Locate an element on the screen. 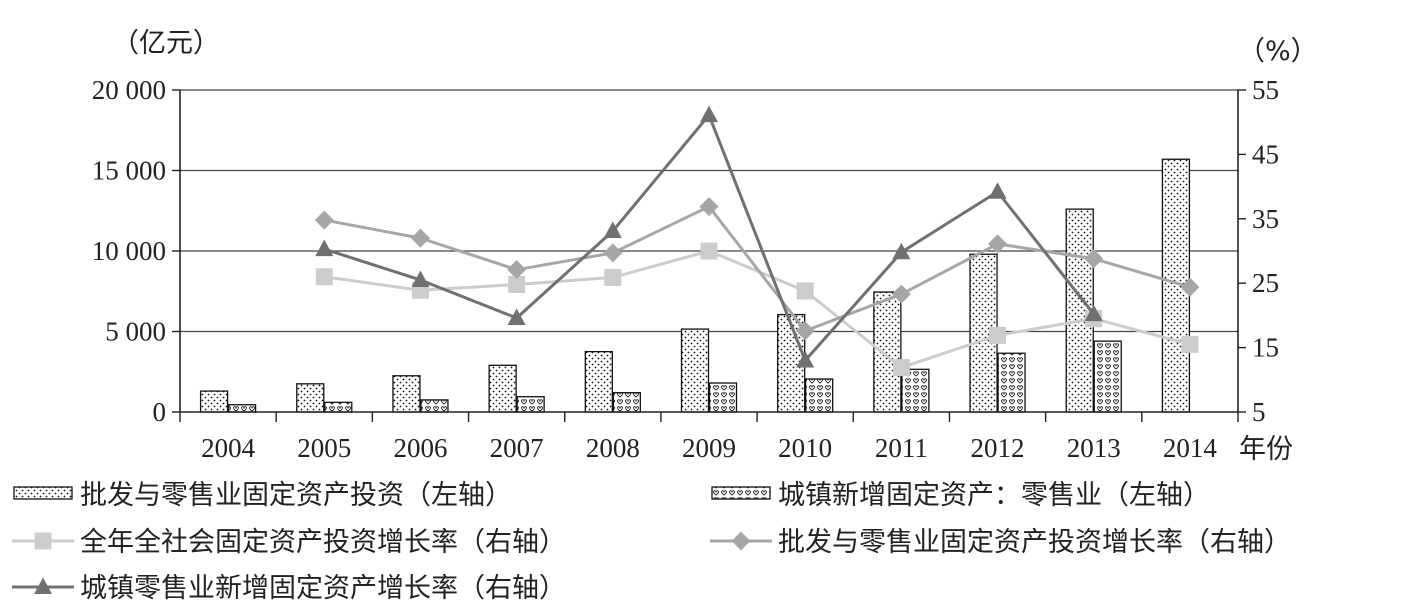 The image size is (1428, 616). bar-urban-retail-new-assets-2008 is located at coordinates (626, 402).